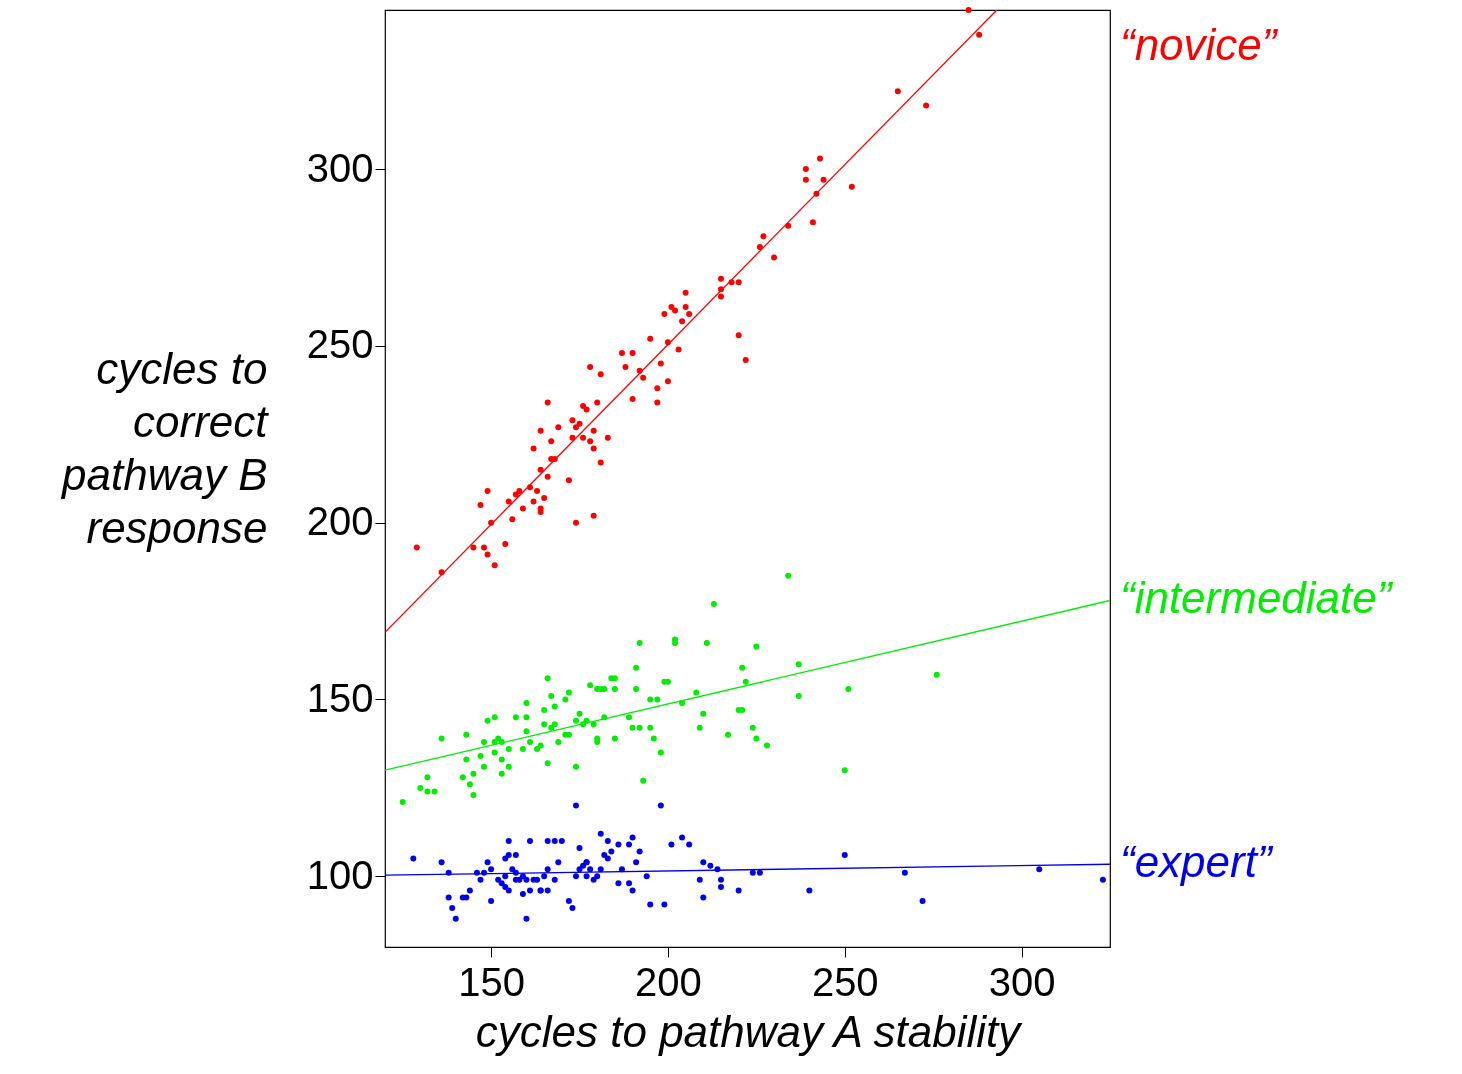  Describe the element at coordinates (340, 167) in the screenshot. I see `y-tick-label: 300` at that location.